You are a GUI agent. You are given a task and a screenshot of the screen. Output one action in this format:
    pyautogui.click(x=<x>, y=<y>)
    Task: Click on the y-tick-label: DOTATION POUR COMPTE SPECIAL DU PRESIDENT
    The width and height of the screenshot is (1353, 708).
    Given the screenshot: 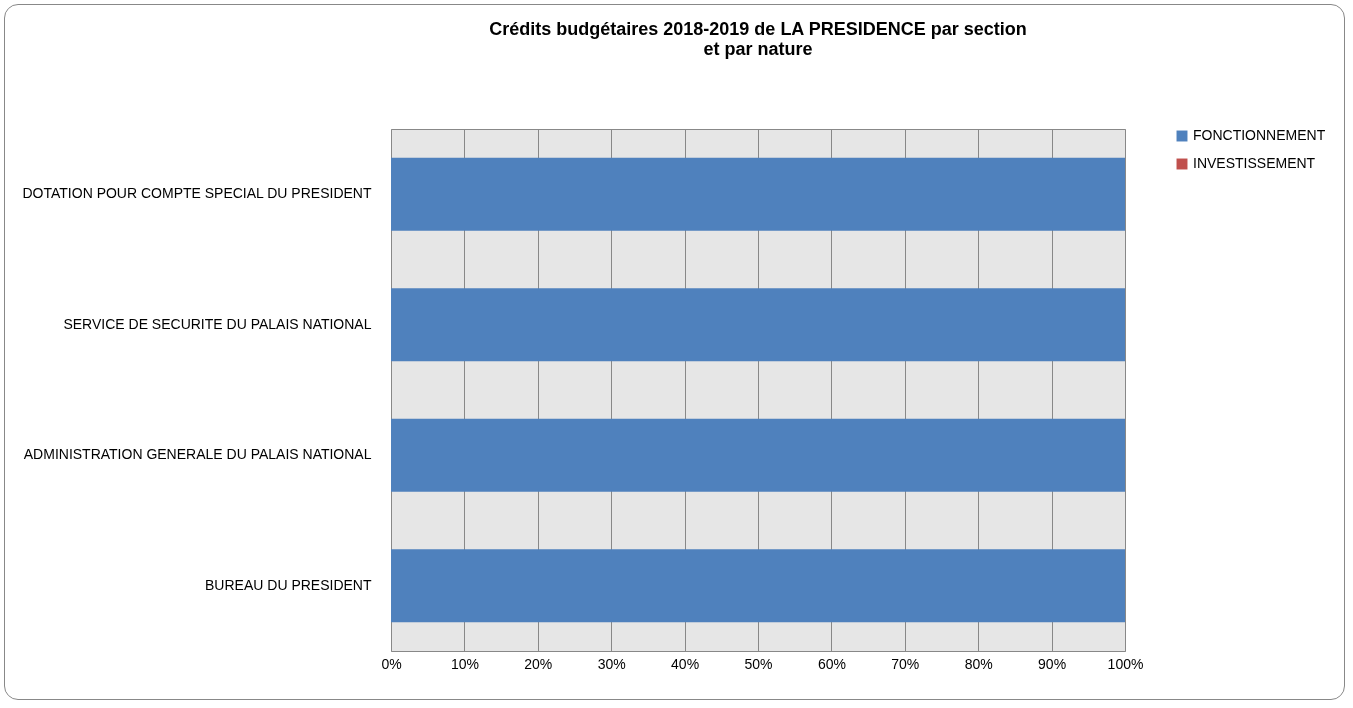 What is the action you would take?
    pyautogui.click(x=197, y=193)
    